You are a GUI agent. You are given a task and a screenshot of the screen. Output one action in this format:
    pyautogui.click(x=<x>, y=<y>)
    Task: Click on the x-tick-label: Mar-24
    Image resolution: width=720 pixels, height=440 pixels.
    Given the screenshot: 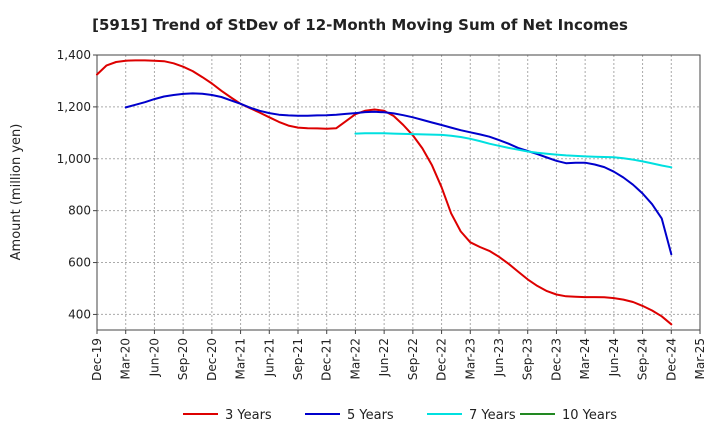 What is the action you would take?
    pyautogui.click(x=585, y=358)
    